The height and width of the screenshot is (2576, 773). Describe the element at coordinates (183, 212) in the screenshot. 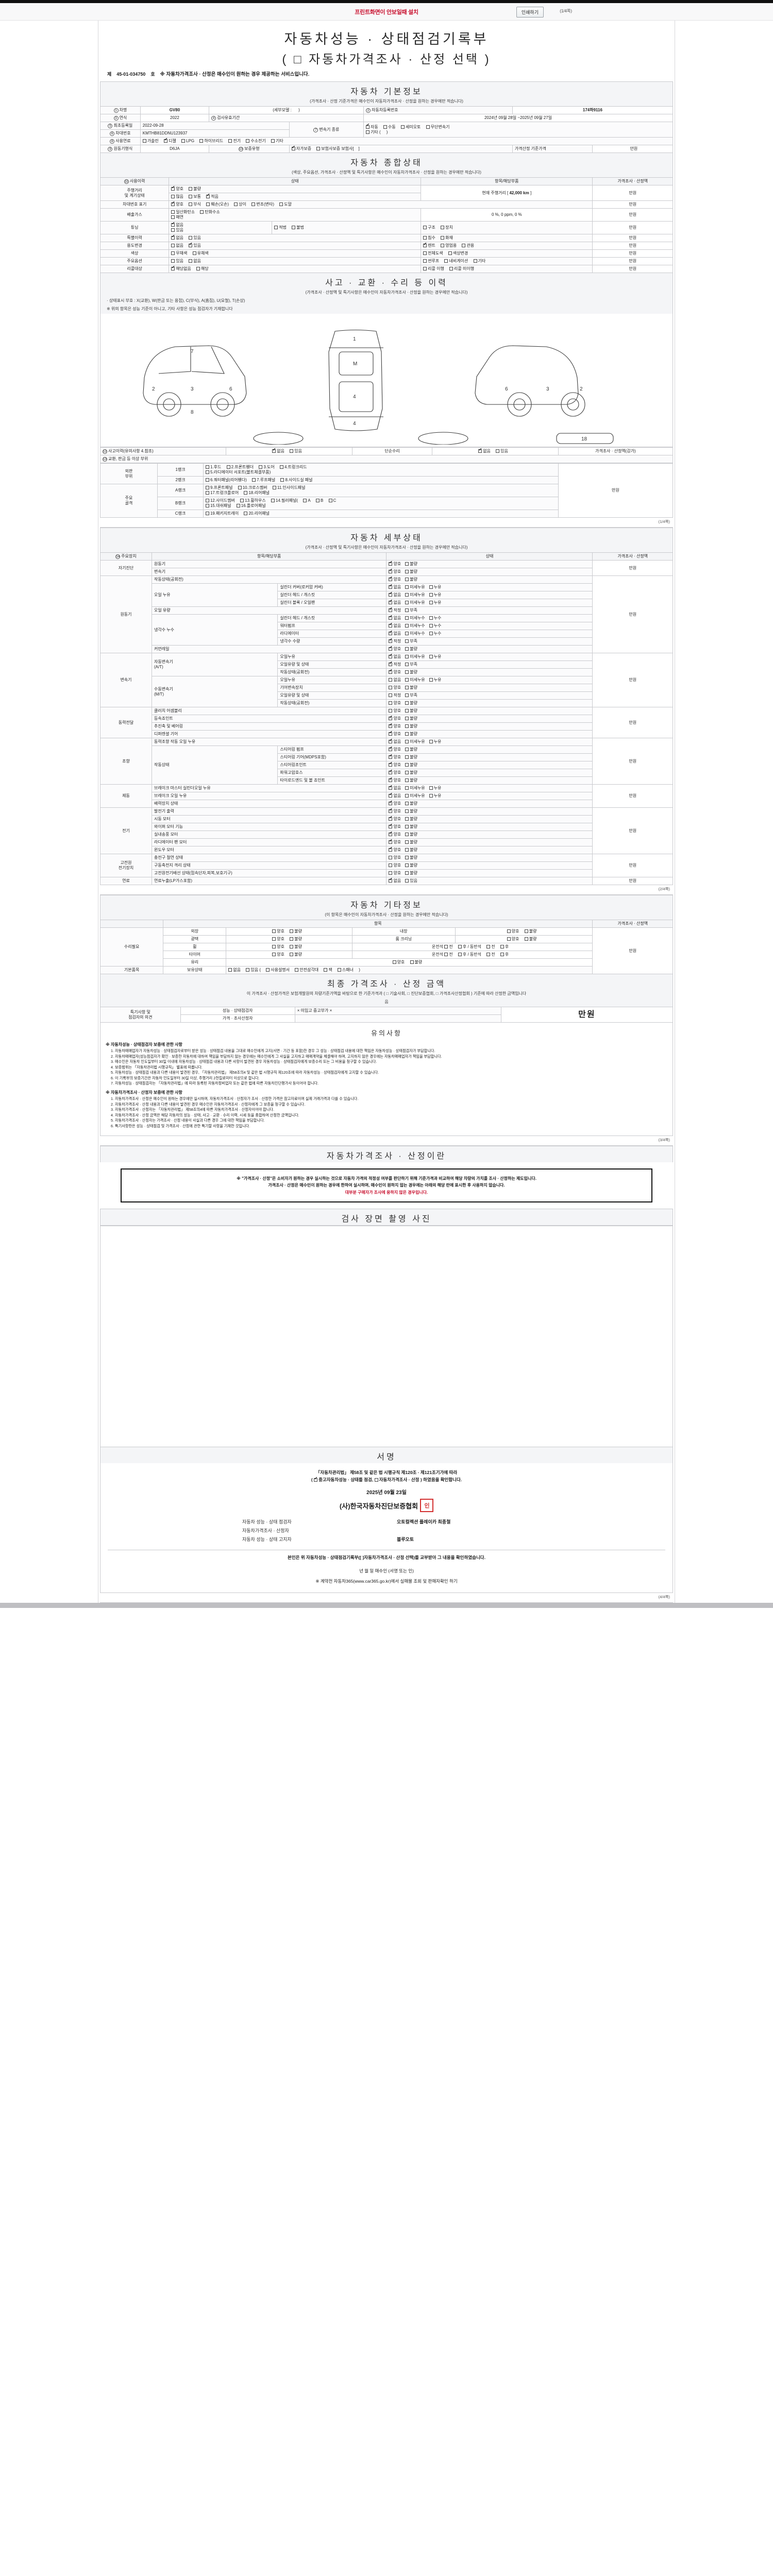

I see `opt-co: 일산화탄소` at that location.